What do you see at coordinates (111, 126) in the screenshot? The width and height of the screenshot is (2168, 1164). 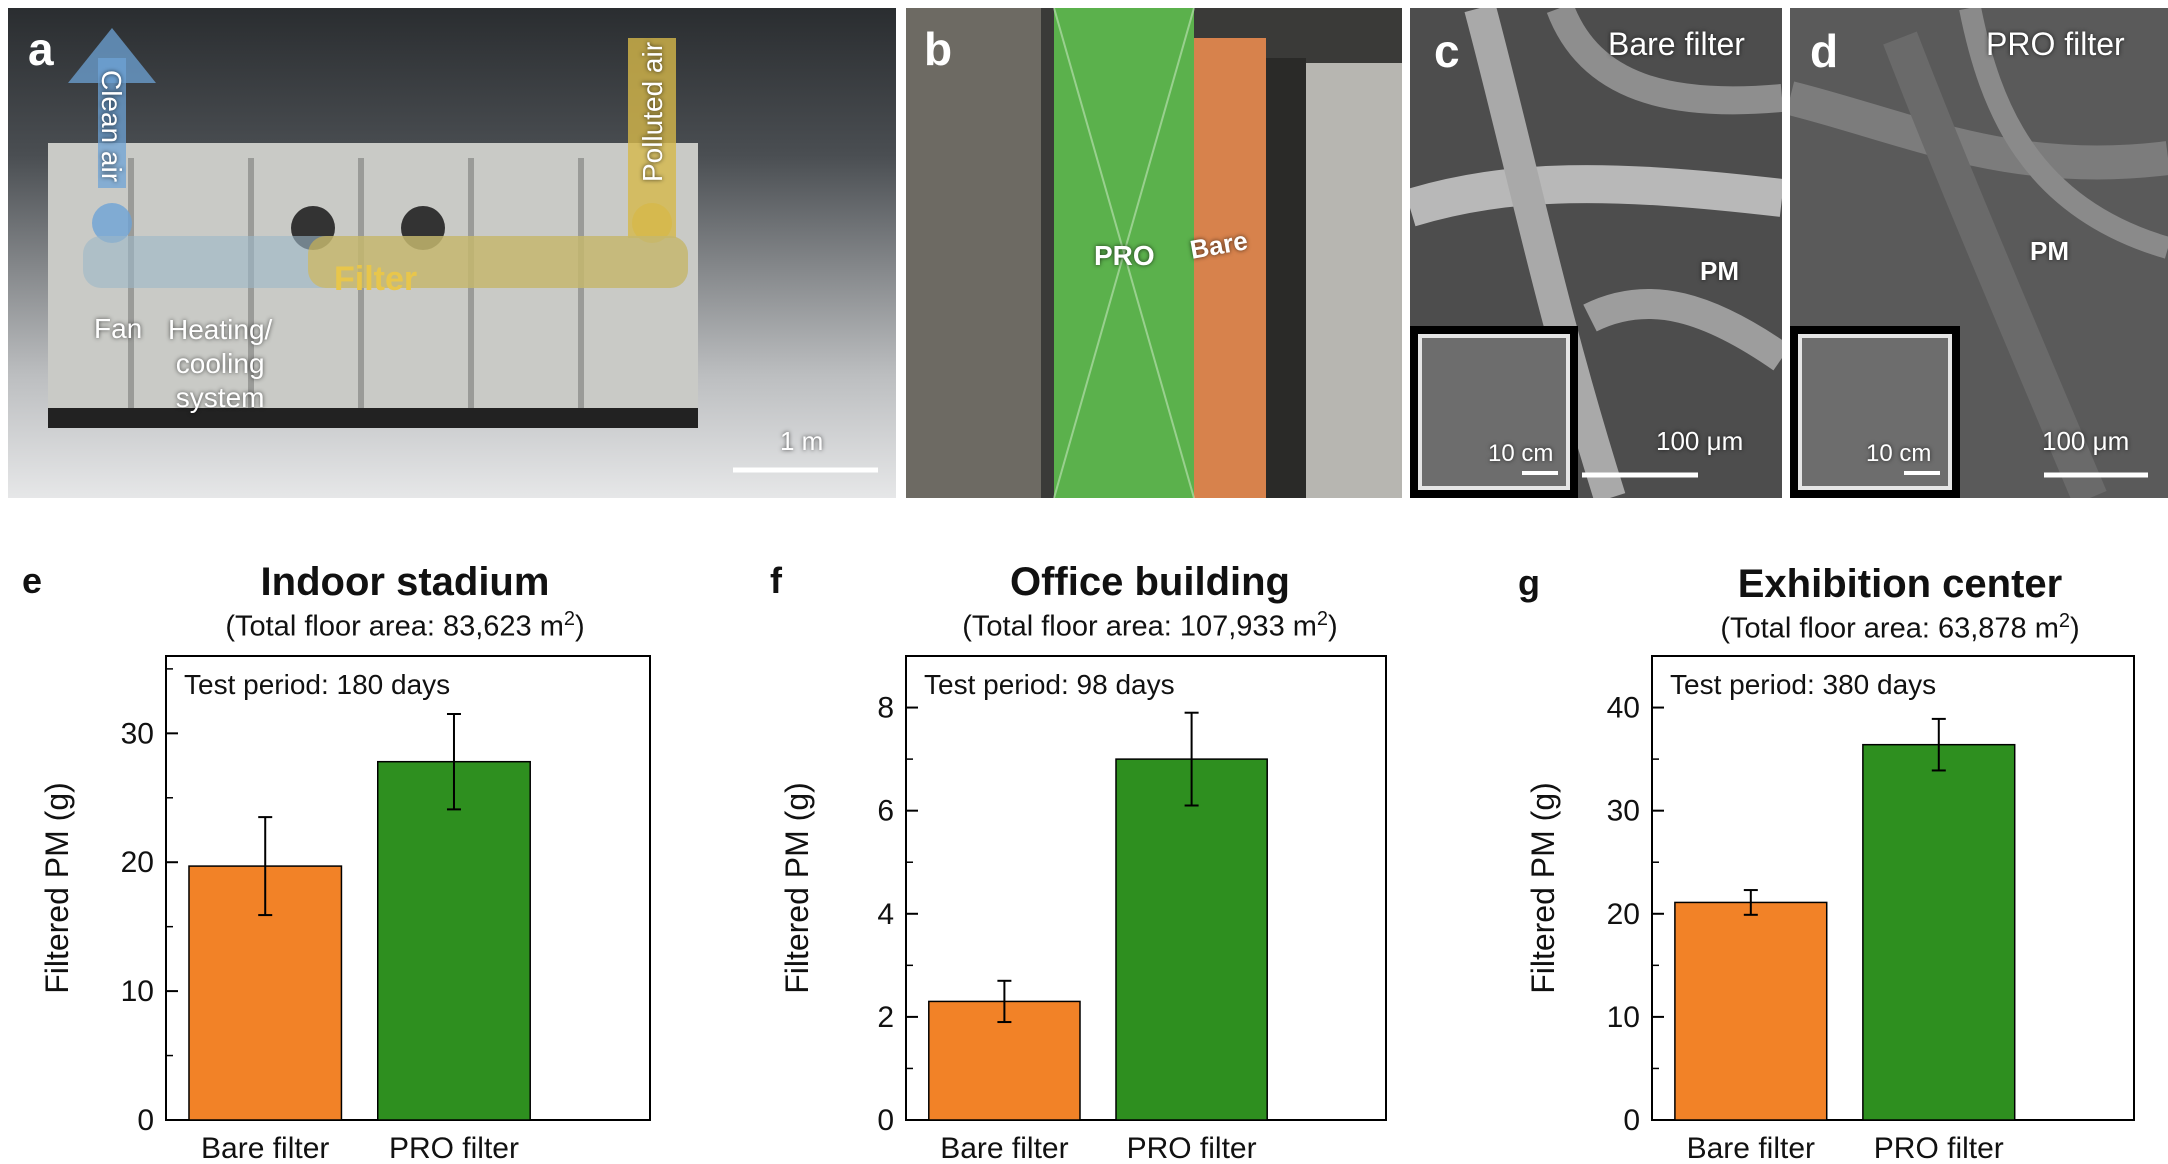 I see `clean-air-label: Clean air` at bounding box center [111, 126].